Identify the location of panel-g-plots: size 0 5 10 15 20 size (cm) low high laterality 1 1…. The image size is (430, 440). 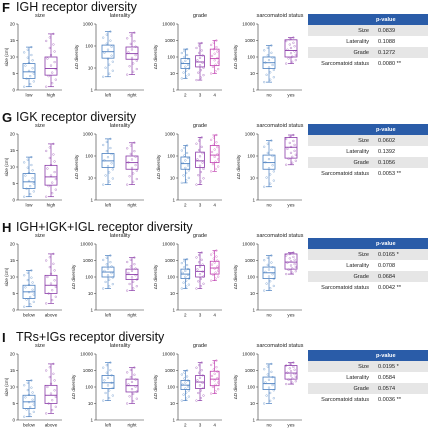
(154, 165).